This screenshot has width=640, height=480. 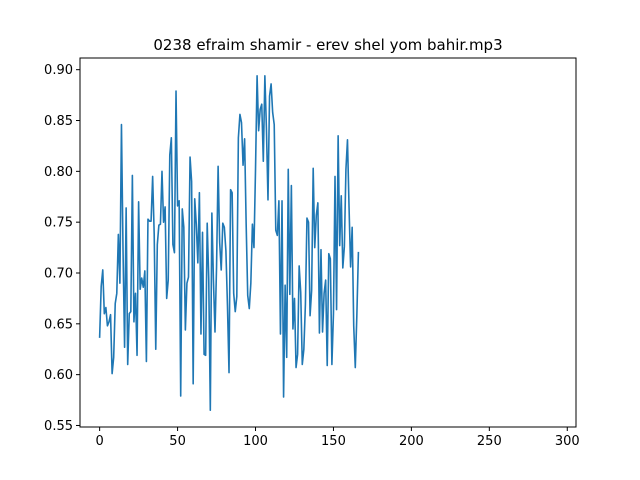 I want to click on y-tick-label: 0.75, so click(x=58, y=223).